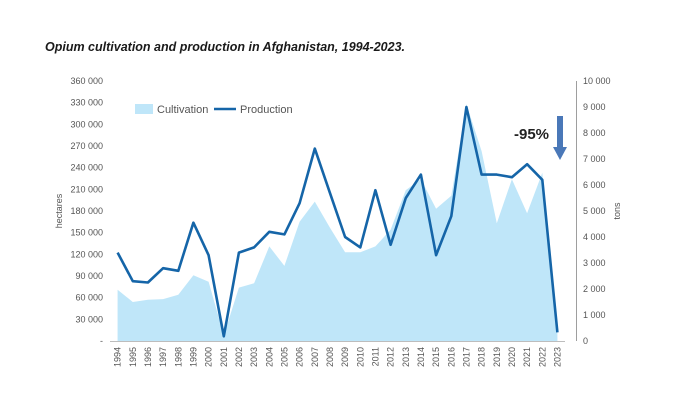 This screenshot has width=696, height=401. I want to click on left-tick-label: 120 000, so click(86, 254).